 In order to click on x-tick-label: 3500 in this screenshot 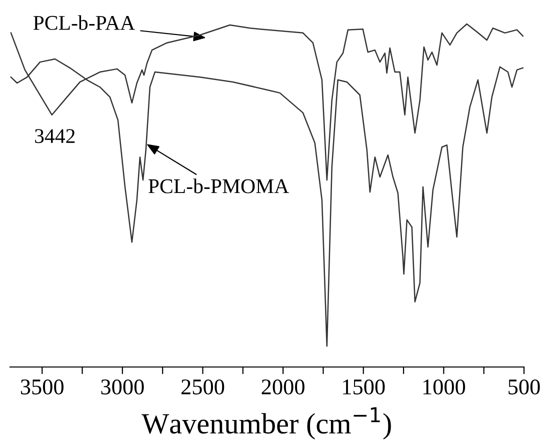, I will do `click(42, 386)`.